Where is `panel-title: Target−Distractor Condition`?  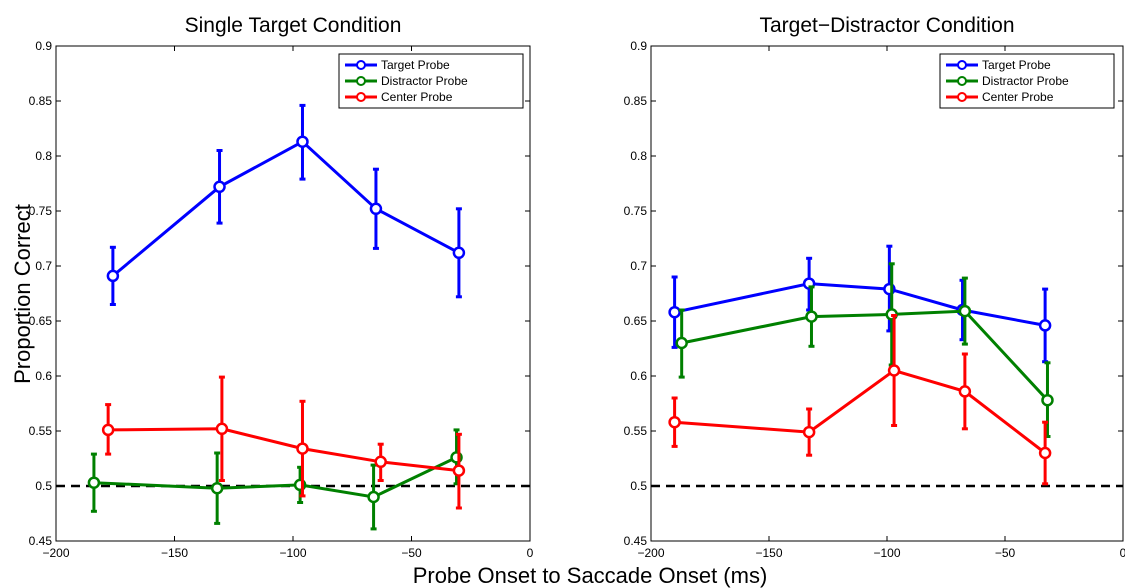 panel-title: Target−Distractor Condition is located at coordinates (886, 25).